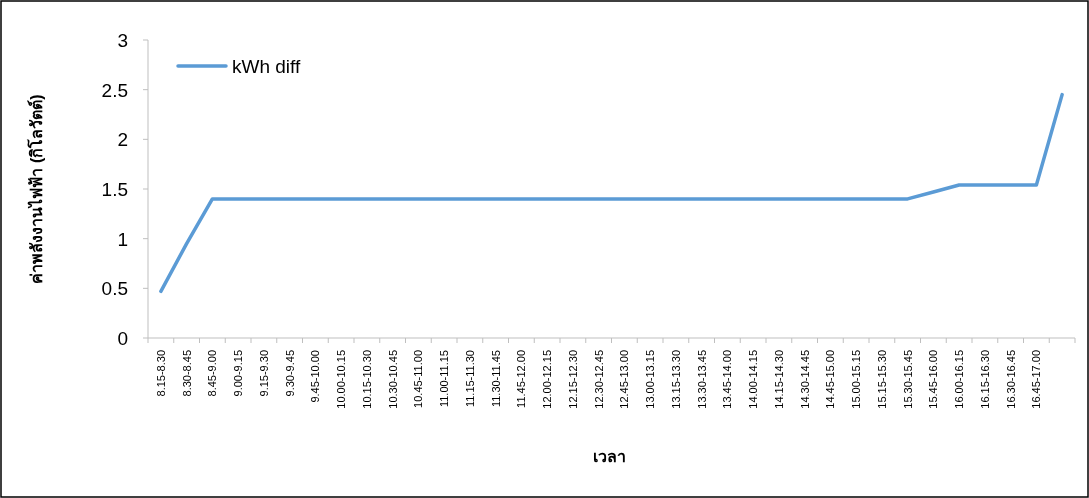 This screenshot has height=498, width=1089. Describe the element at coordinates (1010, 379) in the screenshot. I see `x-tick-label: 16.30-16.45` at that location.